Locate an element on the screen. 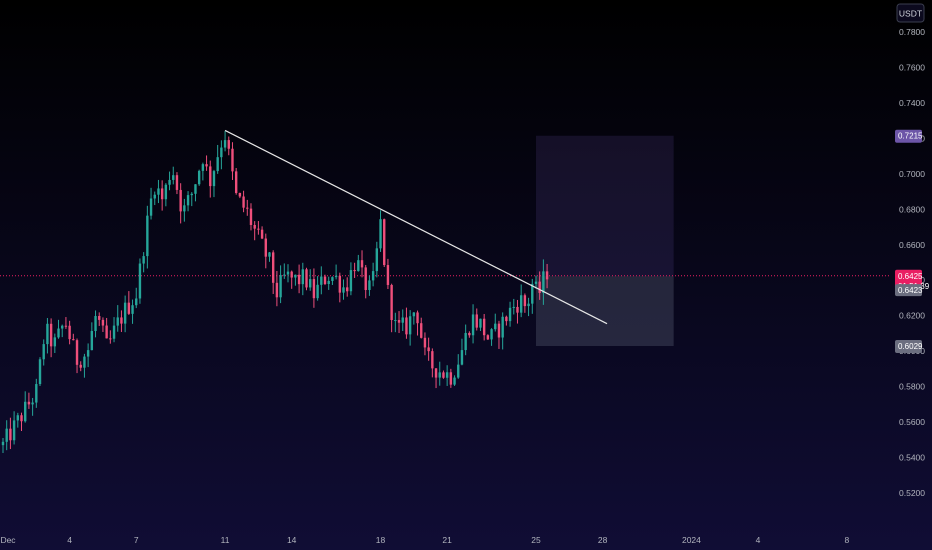 This screenshot has height=550, width=932. price-tick-label: 0.5200 is located at coordinates (912, 493).